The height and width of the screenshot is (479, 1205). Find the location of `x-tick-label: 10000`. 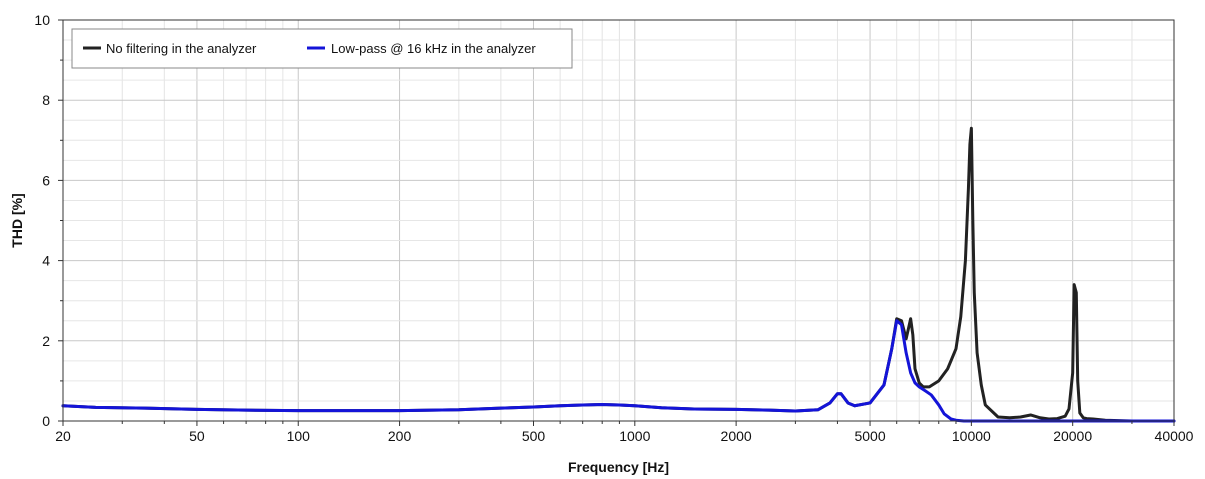

x-tick-label: 10000 is located at coordinates (971, 436).